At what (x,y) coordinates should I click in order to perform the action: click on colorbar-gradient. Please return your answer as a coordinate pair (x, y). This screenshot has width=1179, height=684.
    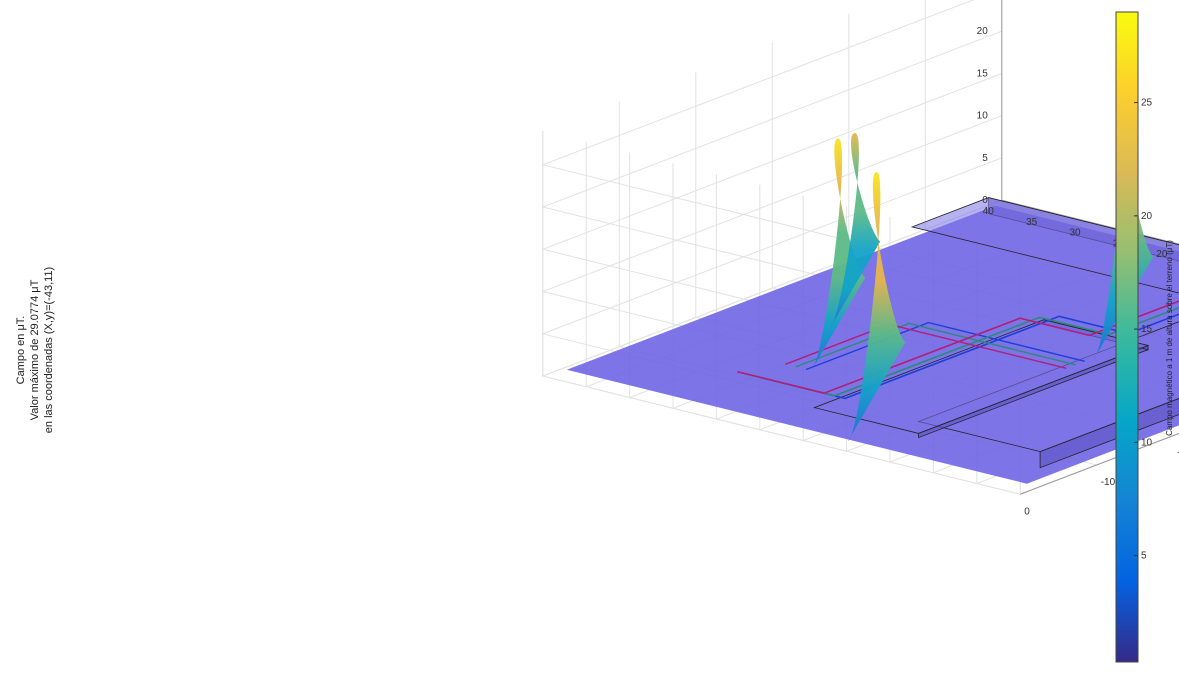
    Looking at the image, I should click on (1127, 337).